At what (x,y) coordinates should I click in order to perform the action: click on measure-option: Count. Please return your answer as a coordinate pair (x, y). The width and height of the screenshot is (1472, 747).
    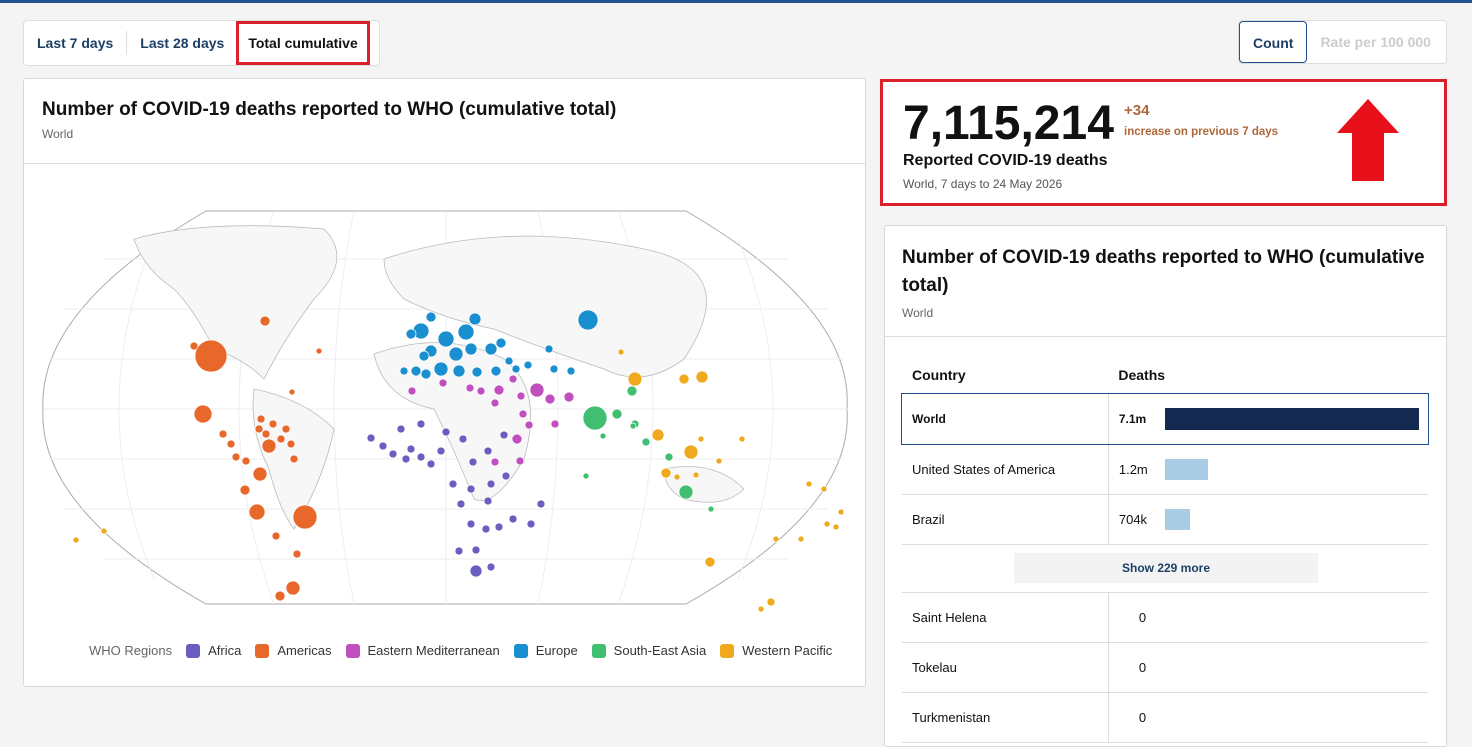
    Looking at the image, I should click on (1273, 42).